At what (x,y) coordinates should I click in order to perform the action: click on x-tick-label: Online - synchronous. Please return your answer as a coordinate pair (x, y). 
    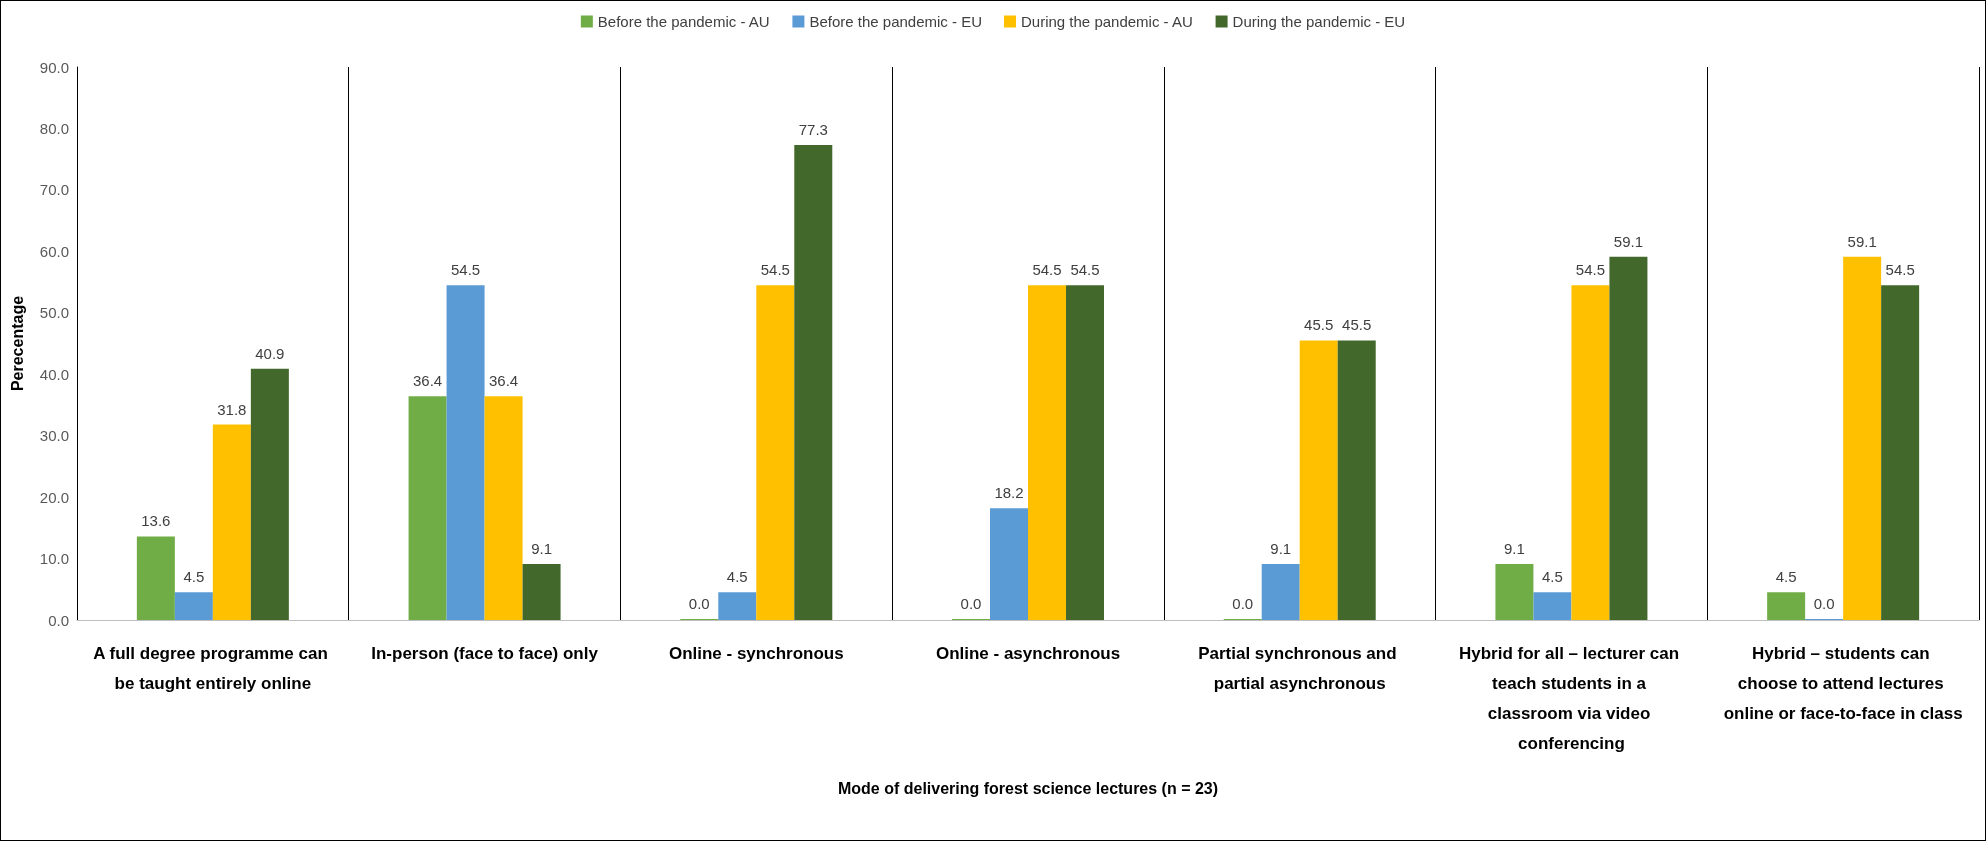
    Looking at the image, I should click on (756, 653).